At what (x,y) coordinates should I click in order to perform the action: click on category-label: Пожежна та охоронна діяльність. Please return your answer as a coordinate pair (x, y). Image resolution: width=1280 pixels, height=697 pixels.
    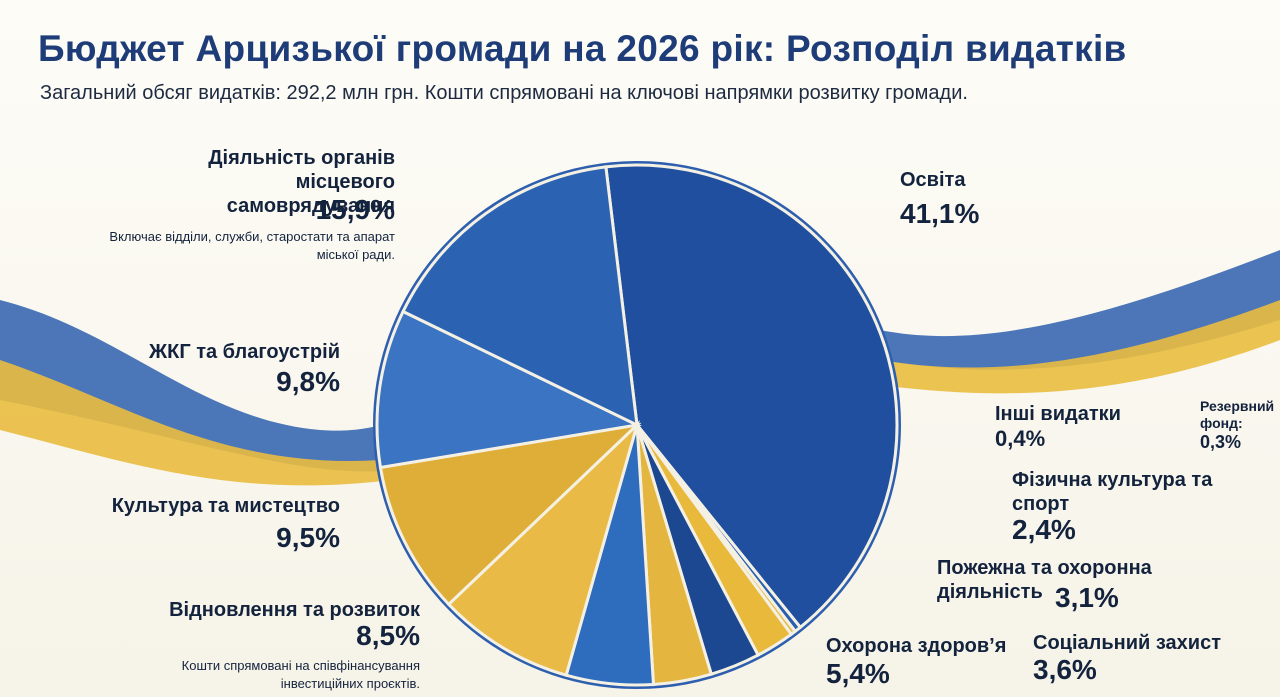
    Looking at the image, I should click on (1044, 580).